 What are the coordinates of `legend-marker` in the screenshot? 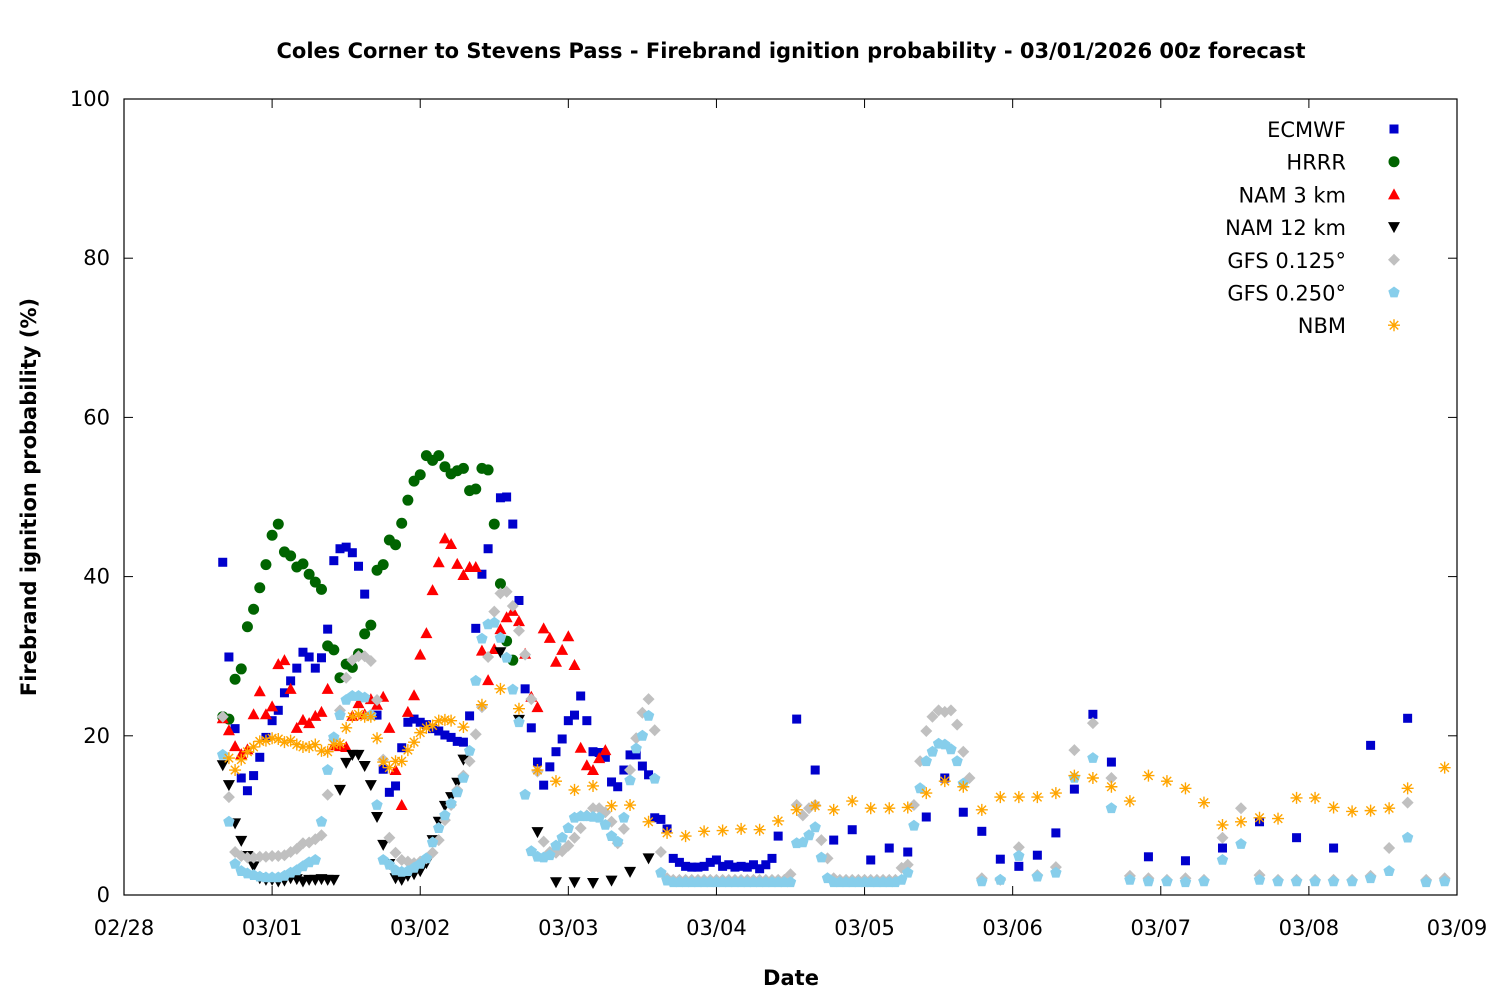 It's located at (1394, 259).